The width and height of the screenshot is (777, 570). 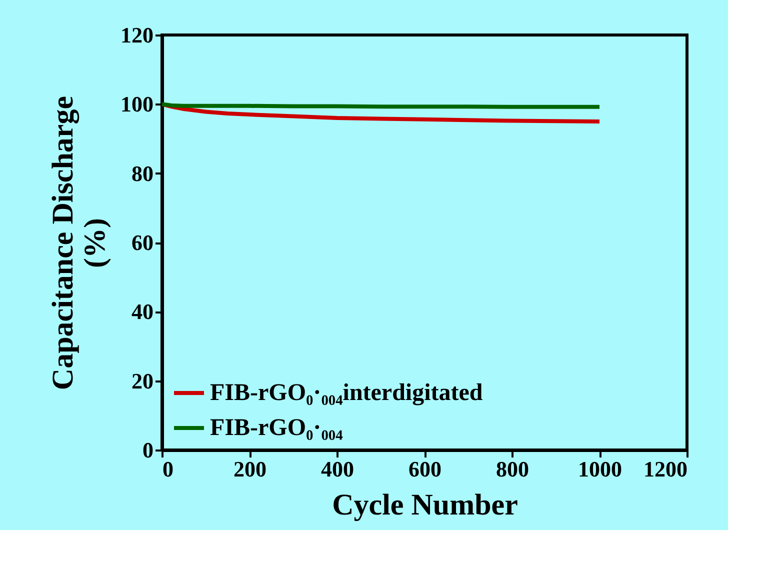 I want to click on y-tick-label: 100, so click(x=137, y=104).